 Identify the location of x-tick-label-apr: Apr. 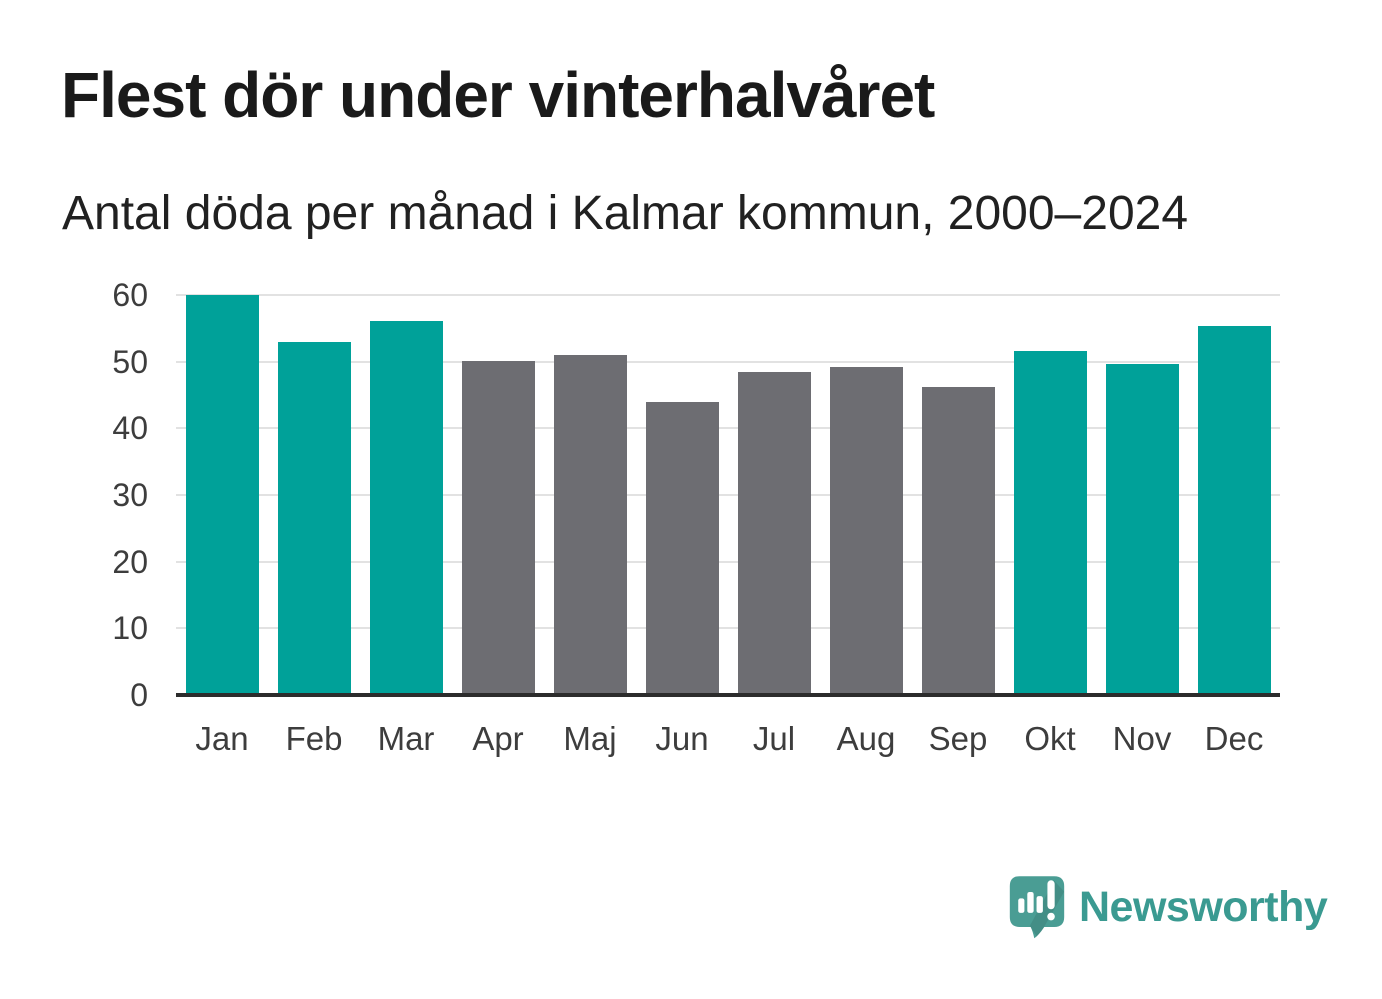
(498, 738).